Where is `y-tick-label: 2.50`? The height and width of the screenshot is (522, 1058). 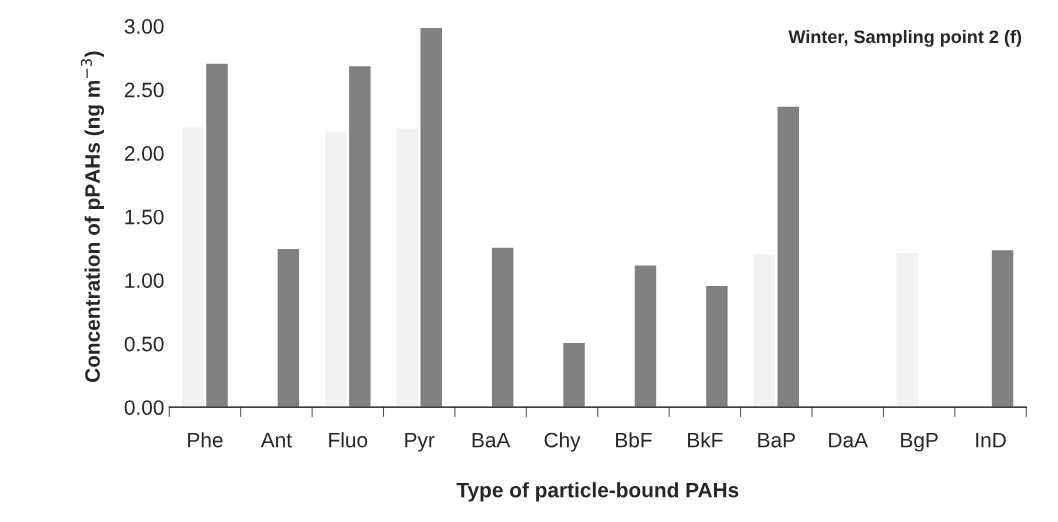
y-tick-label: 2.50 is located at coordinates (144, 90).